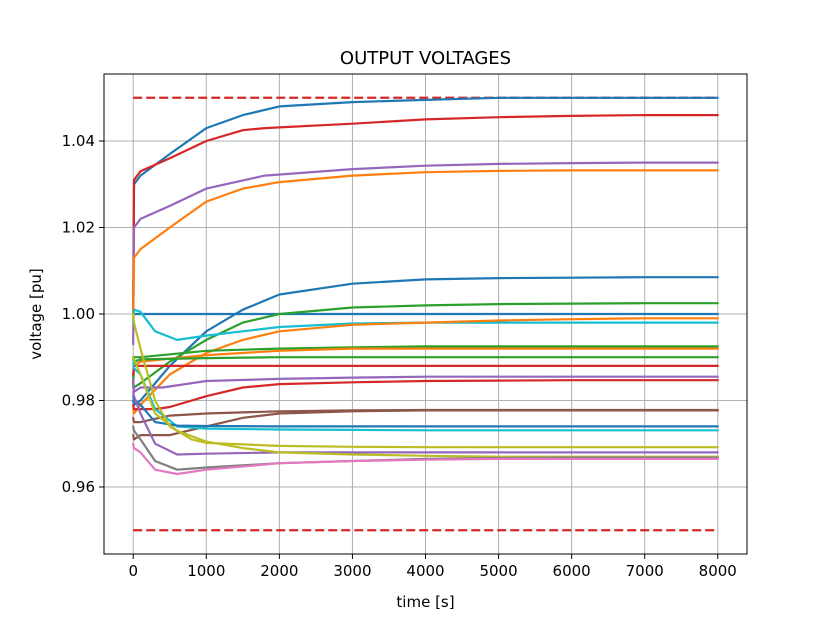 Image resolution: width=830 pixels, height=623 pixels. I want to click on x-tick-label: 7000, so click(645, 571).